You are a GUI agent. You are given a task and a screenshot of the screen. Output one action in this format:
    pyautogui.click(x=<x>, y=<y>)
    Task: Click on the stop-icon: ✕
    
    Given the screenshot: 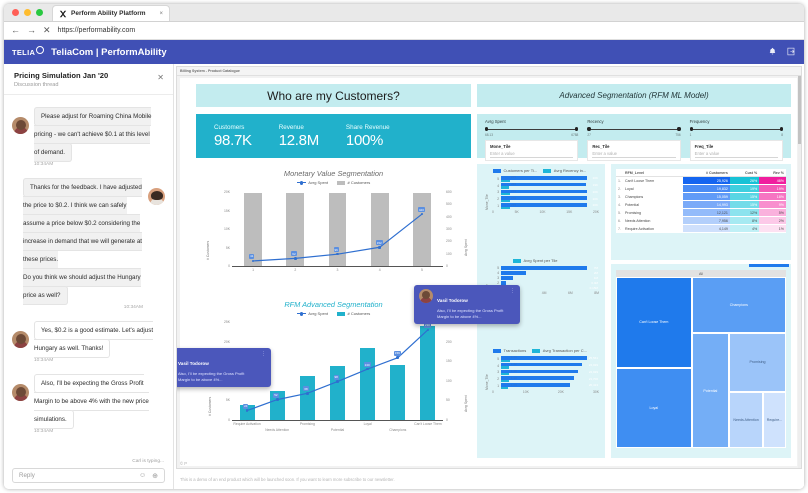 What is the action you would take?
    pyautogui.click(x=47, y=30)
    